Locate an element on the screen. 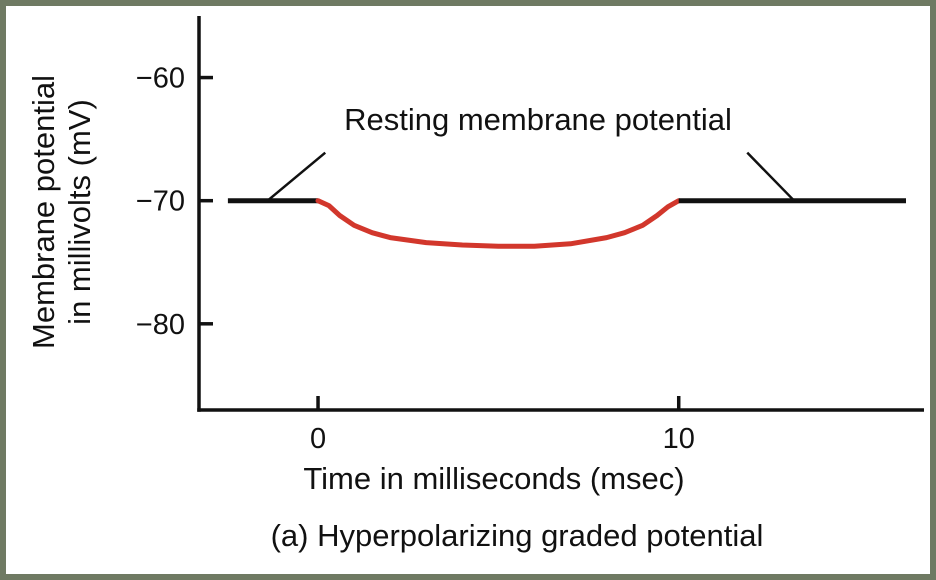 This screenshot has width=936, height=580. y-tick-label: −60 is located at coordinates (160, 79).